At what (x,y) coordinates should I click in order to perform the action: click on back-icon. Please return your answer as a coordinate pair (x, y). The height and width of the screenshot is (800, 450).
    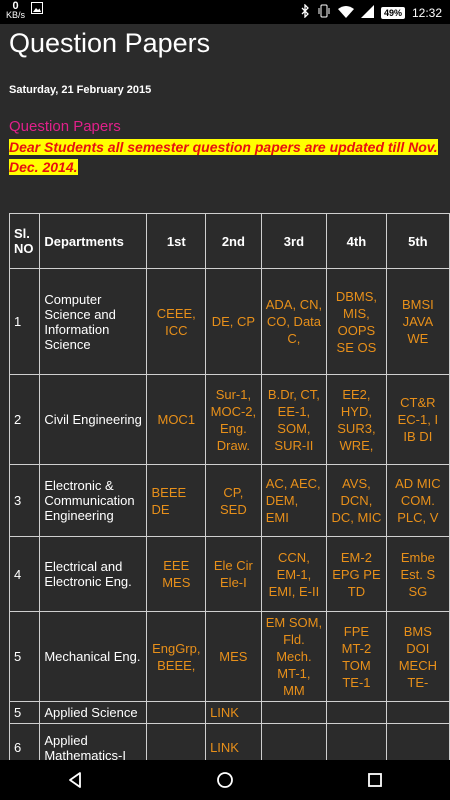
    Looking at the image, I should click on (75, 780).